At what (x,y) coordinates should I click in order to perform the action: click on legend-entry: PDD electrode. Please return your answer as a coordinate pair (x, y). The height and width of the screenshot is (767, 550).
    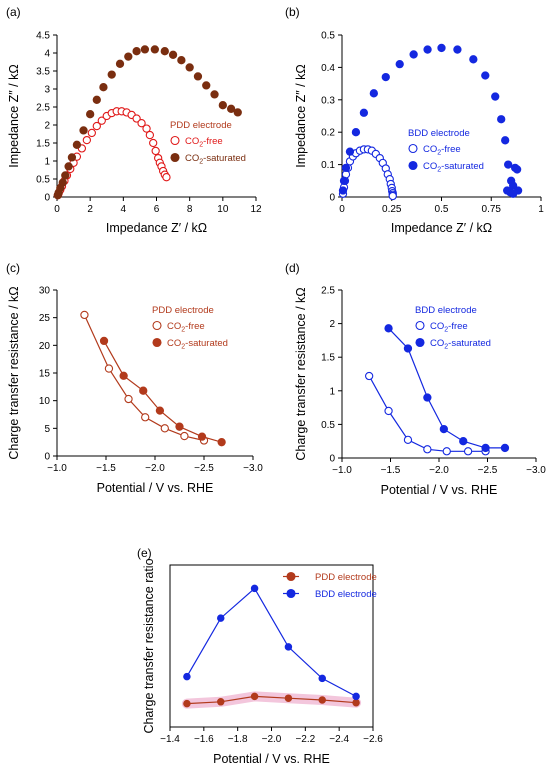
    Looking at the image, I should click on (346, 577).